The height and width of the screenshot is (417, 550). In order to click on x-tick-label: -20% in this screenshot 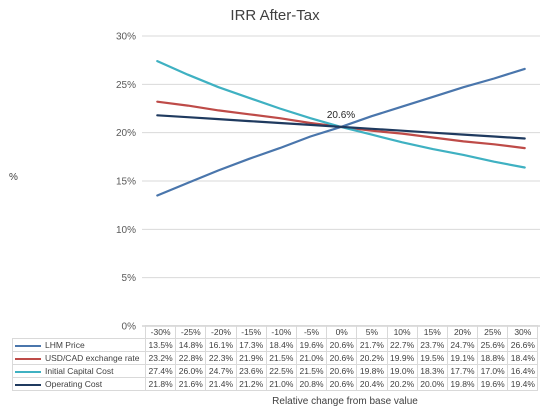, I will do `click(221, 332)`.